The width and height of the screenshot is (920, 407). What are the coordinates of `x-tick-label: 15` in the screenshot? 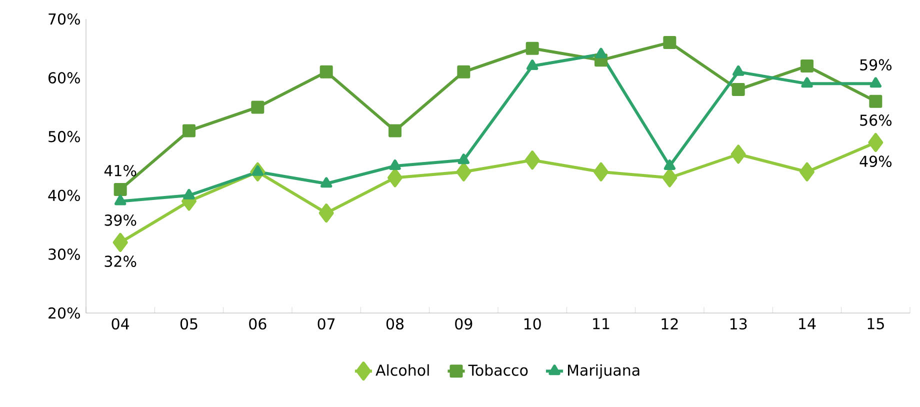 It's located at (876, 324).